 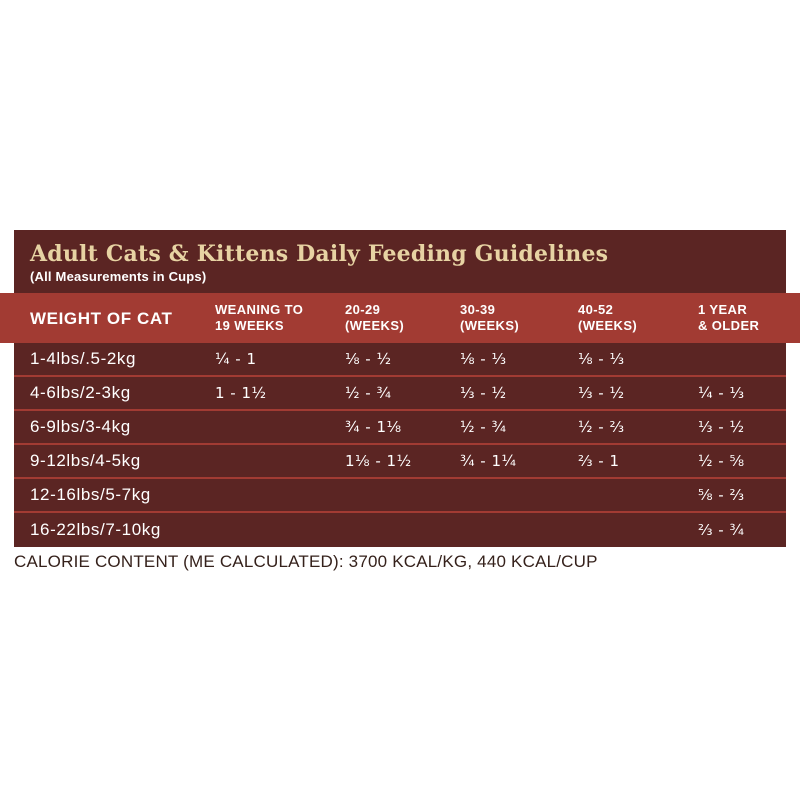 I want to click on row-value: ½ - ⅔, so click(x=601, y=427).